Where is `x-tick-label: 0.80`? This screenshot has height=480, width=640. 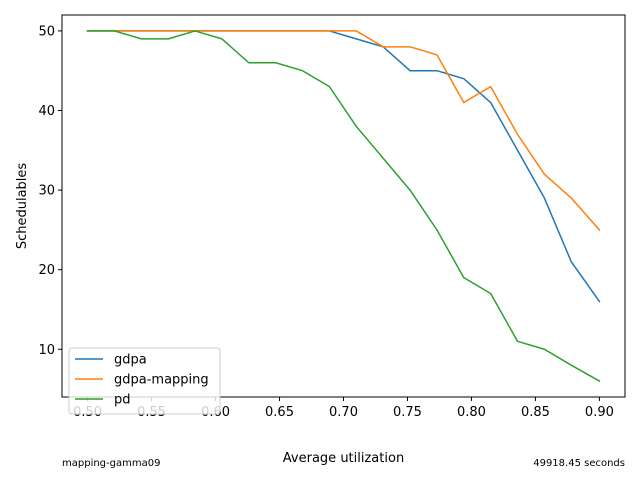
x-tick-label: 0.80 is located at coordinates (471, 412).